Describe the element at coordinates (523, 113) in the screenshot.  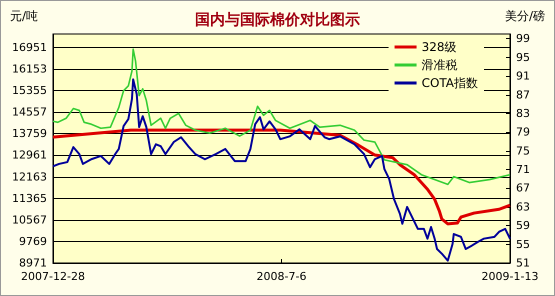
I see `y2-tick-label: 83` at that location.